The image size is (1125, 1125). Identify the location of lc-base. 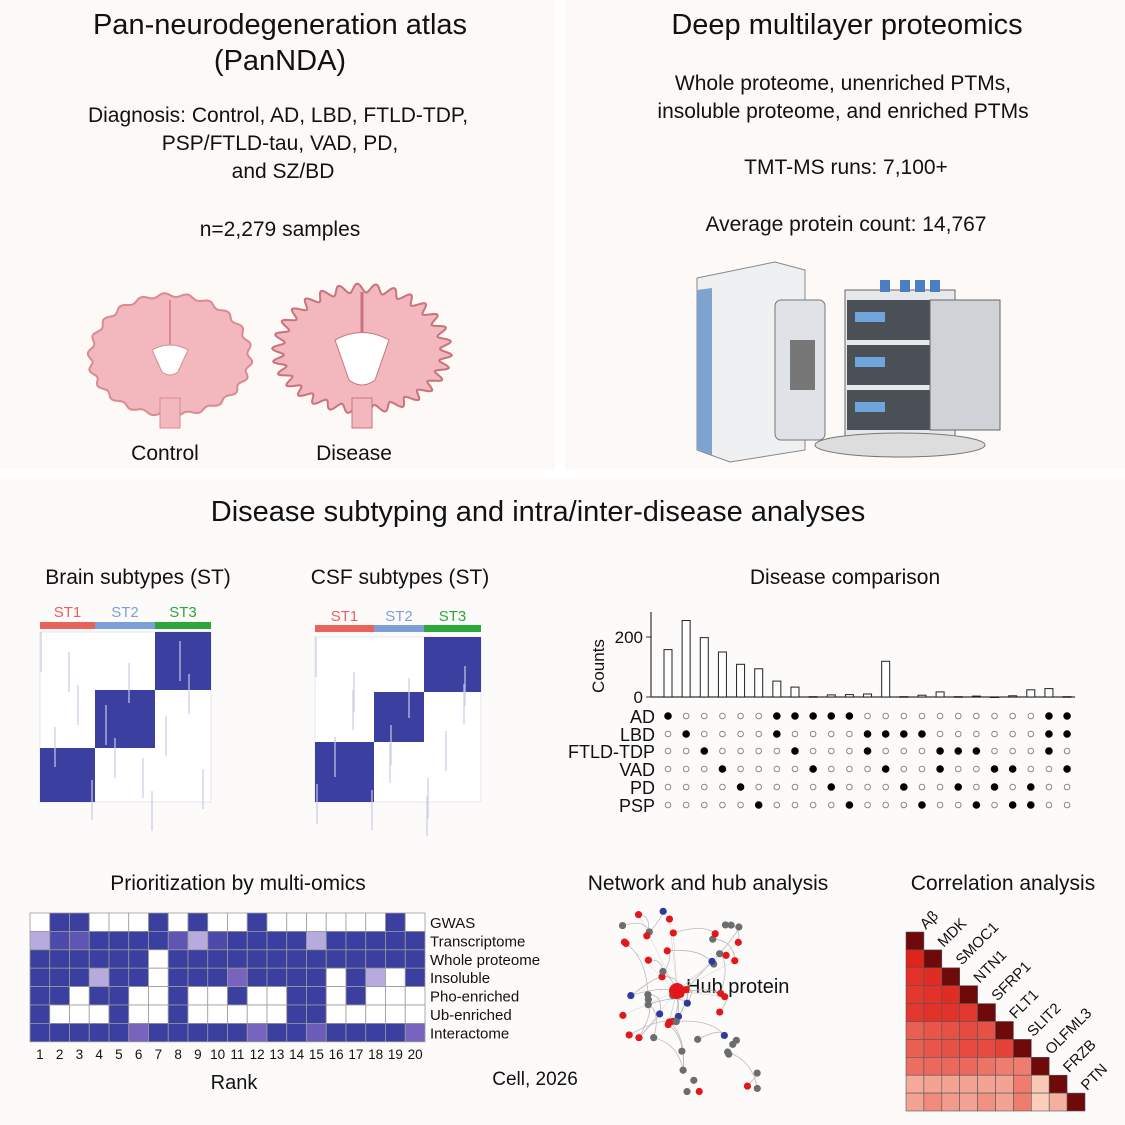
(900, 445).